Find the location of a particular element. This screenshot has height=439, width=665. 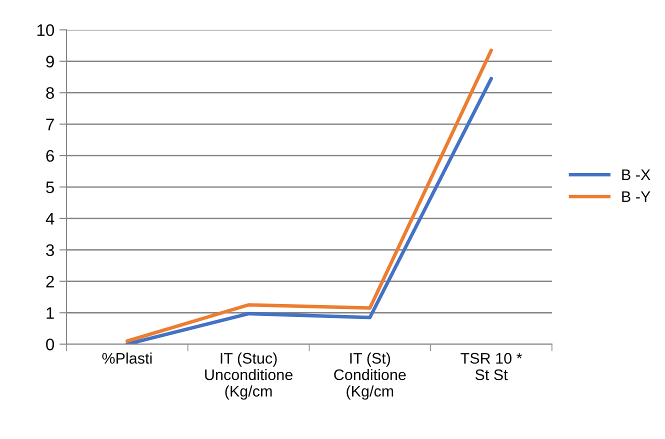

y-tick-label: 8 is located at coordinates (50, 93).